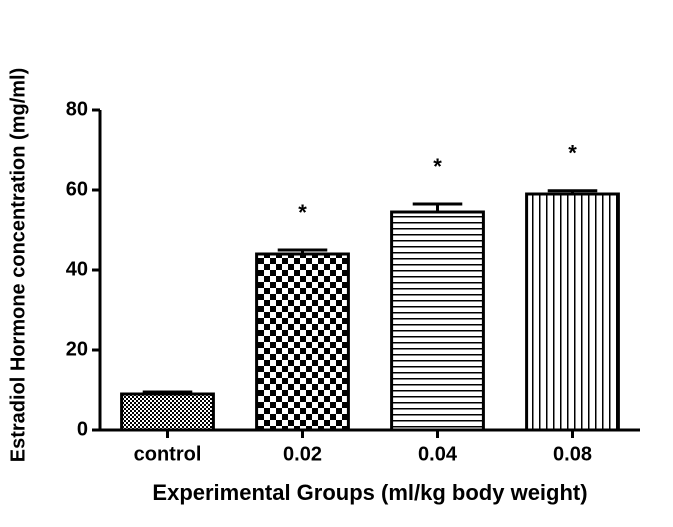 This screenshot has height=527, width=673. What do you see at coordinates (18, 265) in the screenshot?
I see `y-axis-title: Estradiol Hormone concentration (mg/ml)` at bounding box center [18, 265].